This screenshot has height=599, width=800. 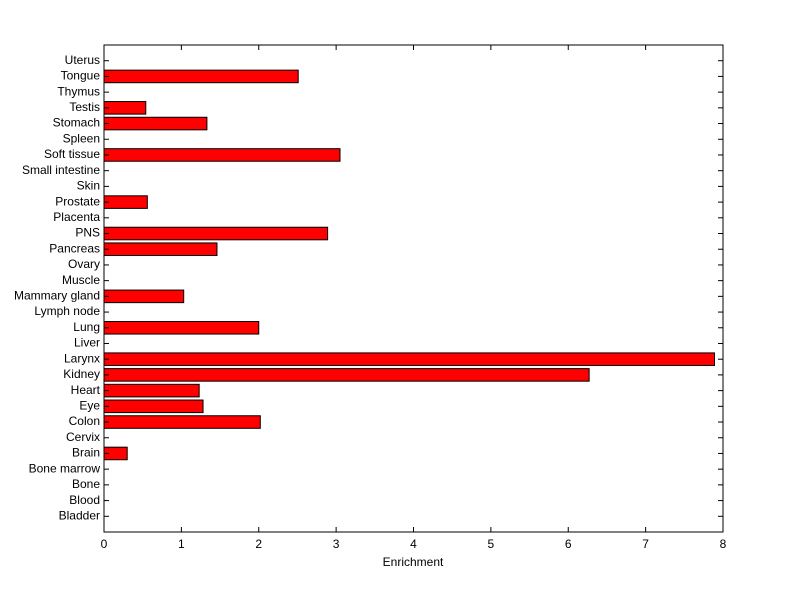 I want to click on y-tick-label: Small intestine, so click(x=61, y=170).